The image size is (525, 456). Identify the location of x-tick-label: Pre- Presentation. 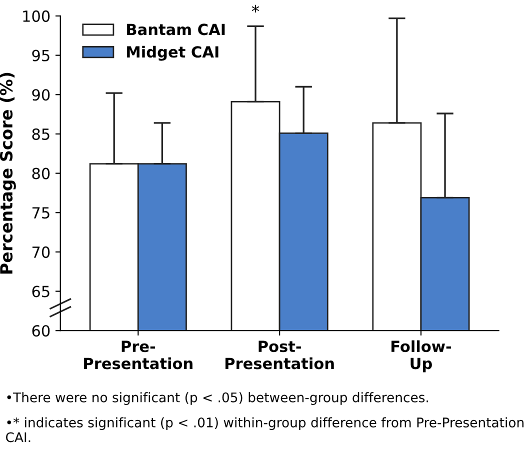
(138, 355).